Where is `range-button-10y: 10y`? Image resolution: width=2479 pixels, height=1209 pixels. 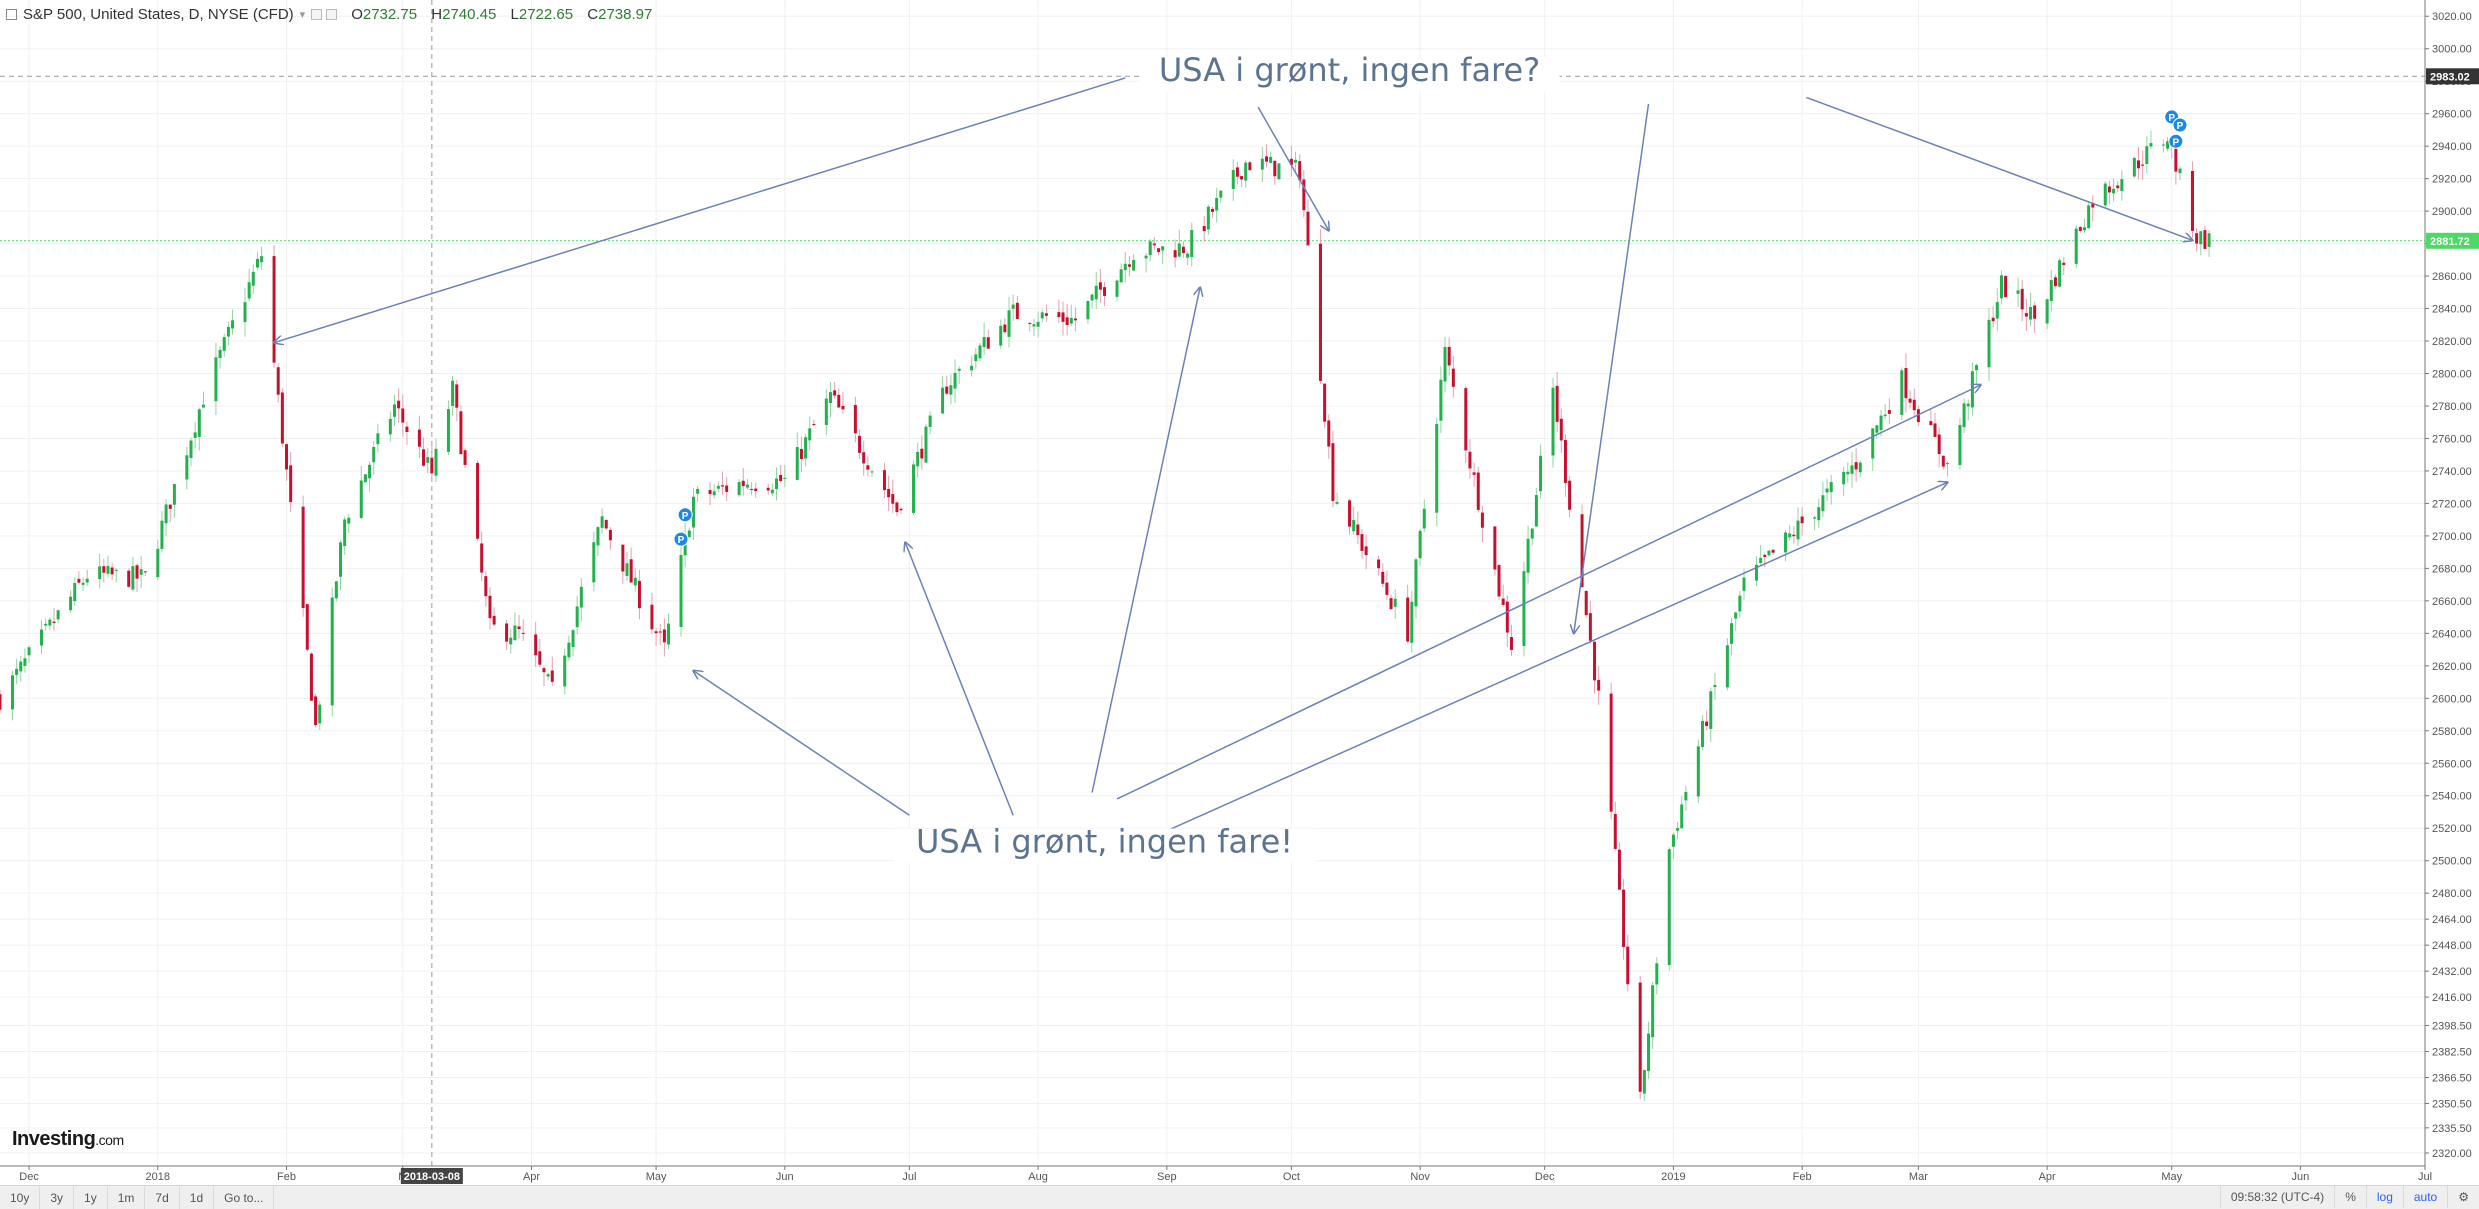 range-button-10y: 10y is located at coordinates (20, 1197).